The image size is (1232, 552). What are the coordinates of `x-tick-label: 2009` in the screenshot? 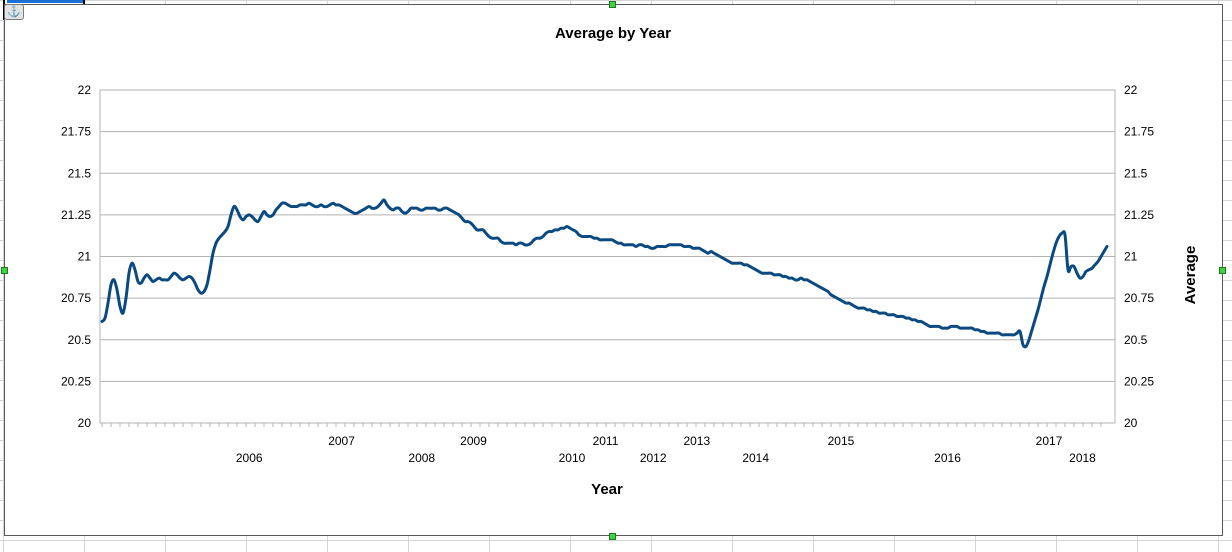 It's located at (473, 441).